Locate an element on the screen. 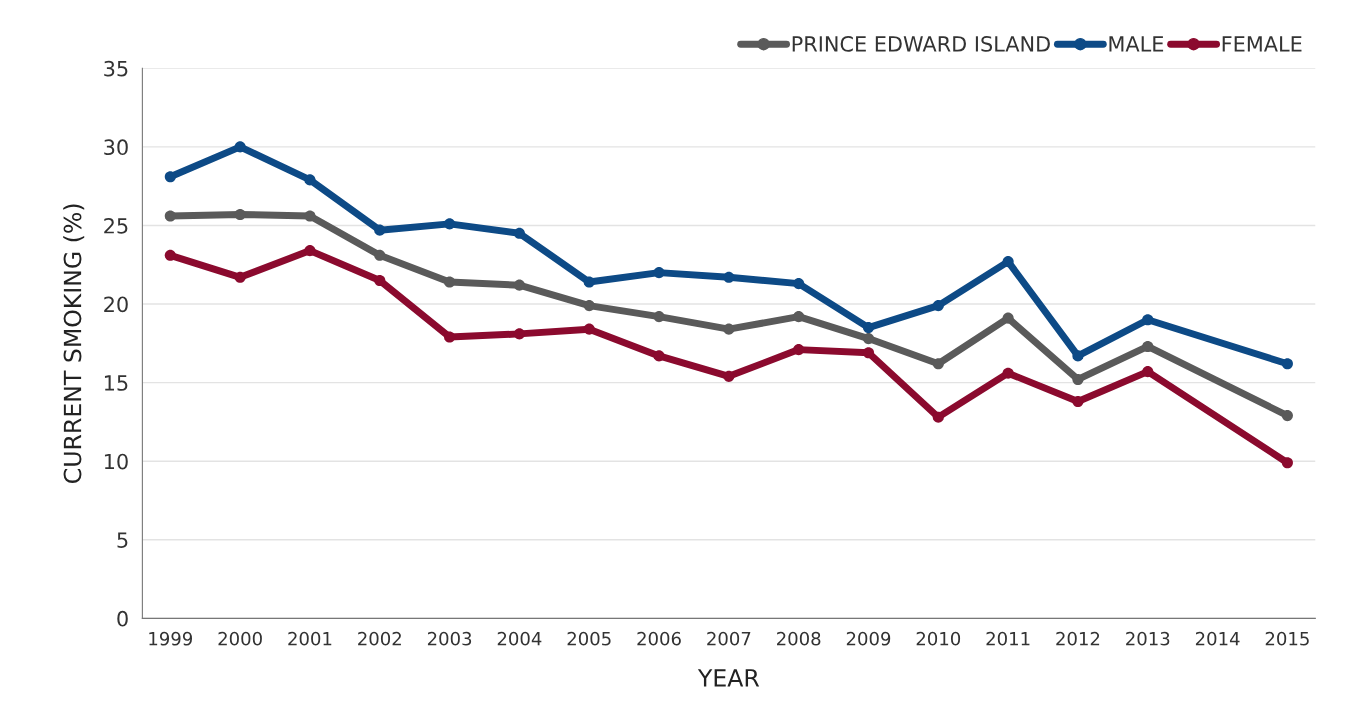 This screenshot has height=719, width=1356. x-tick-label: 2012 is located at coordinates (1078, 638).